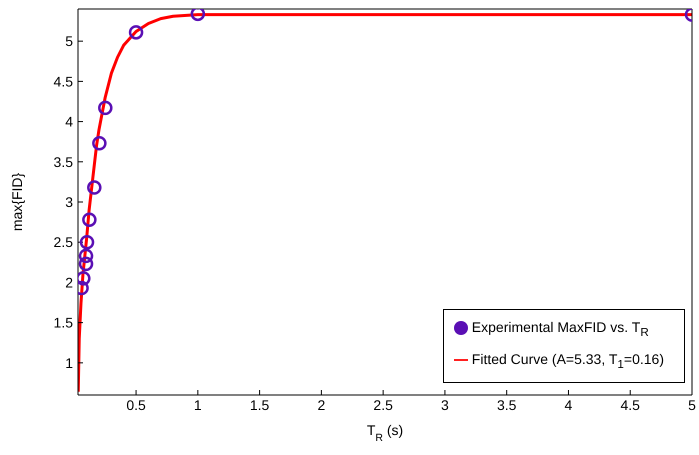 The height and width of the screenshot is (455, 699). What do you see at coordinates (560, 329) in the screenshot?
I see `legend-label: Experimental MaxFID vs. T$_{R}$` at bounding box center [560, 329].